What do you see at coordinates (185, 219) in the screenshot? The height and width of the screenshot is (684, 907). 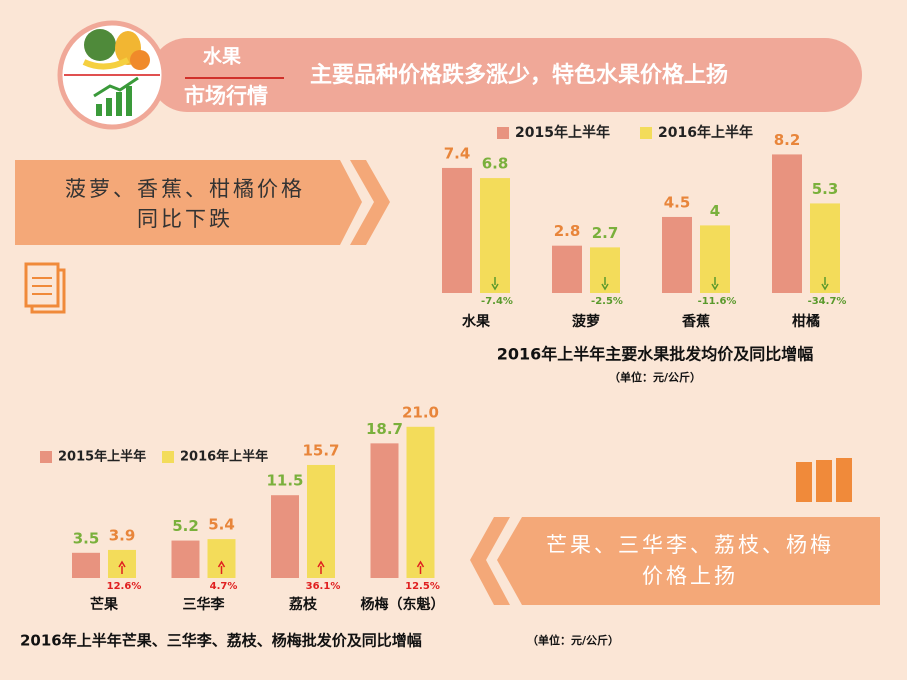 I see `callout-text: 同比下跌` at bounding box center [185, 219].